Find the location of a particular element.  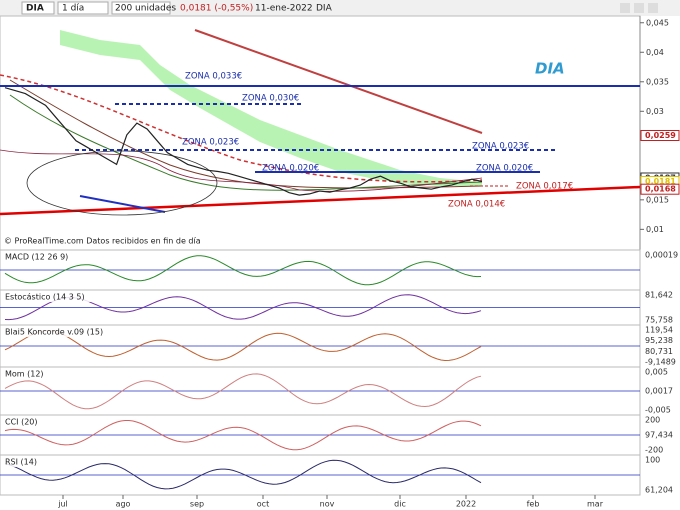

y-tick-label: 0,01 is located at coordinates (655, 229).